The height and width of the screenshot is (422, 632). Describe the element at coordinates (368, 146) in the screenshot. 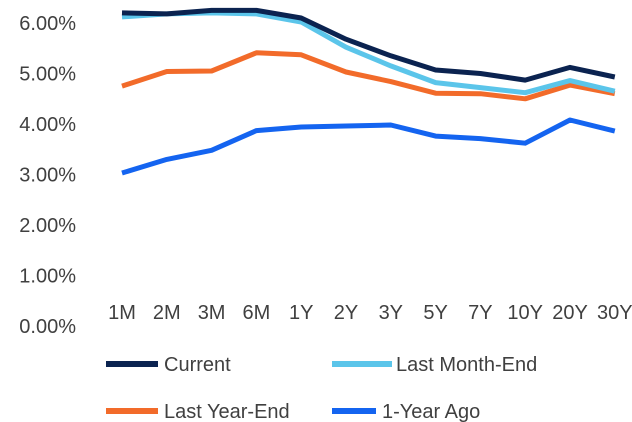

I see `series-line-1-year-ago` at that location.